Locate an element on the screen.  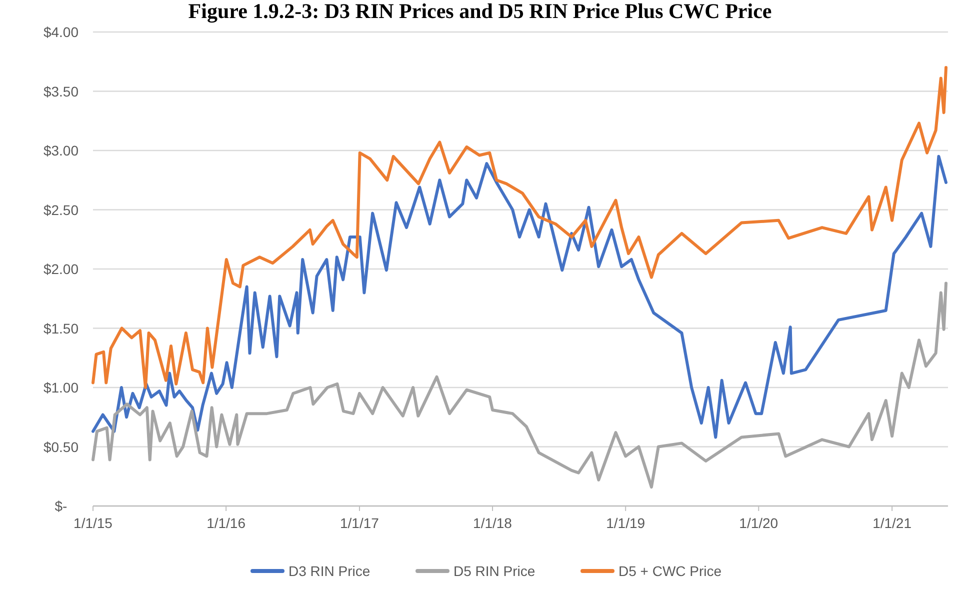
y-tick-label: $1.00 is located at coordinates (61, 388).